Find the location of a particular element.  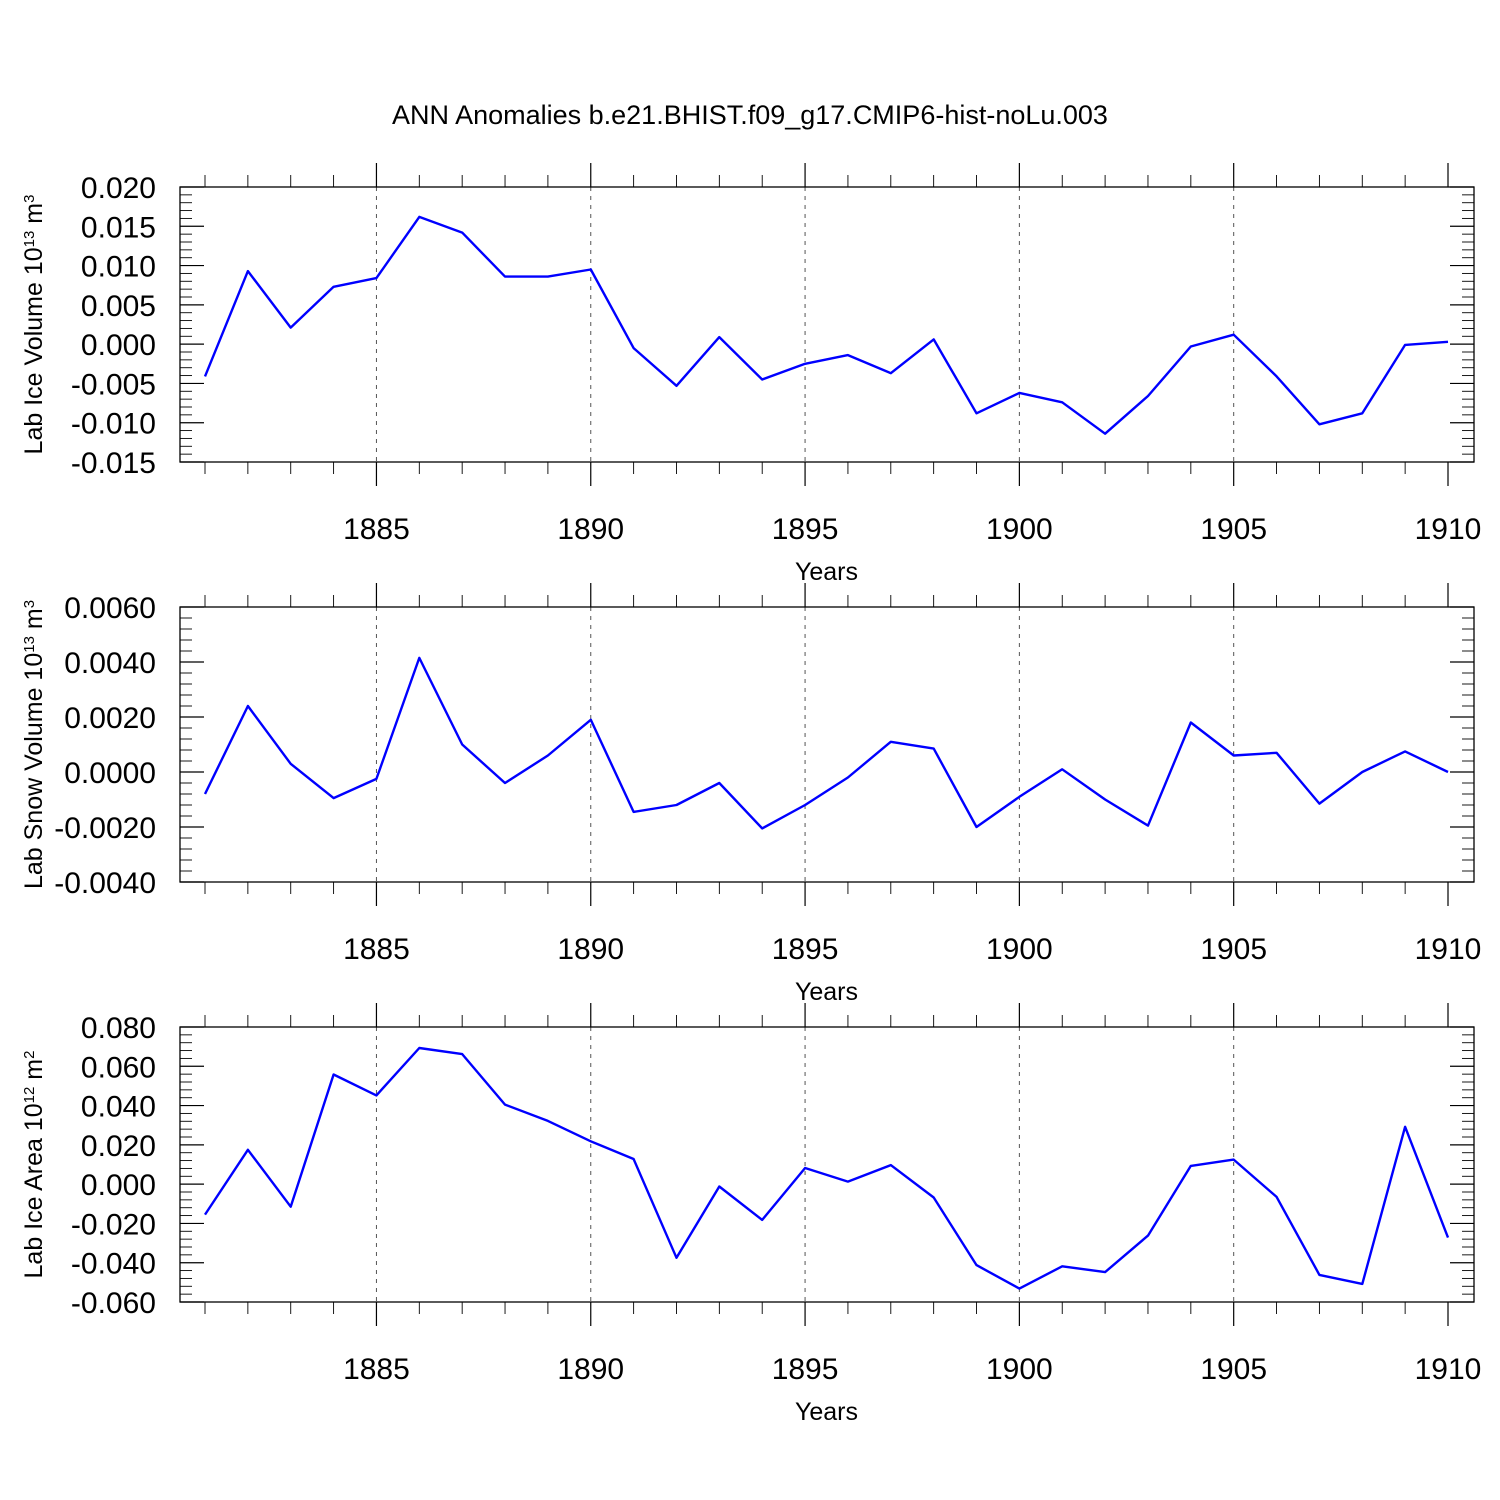

y-tick-label: 0.0060 is located at coordinates (110, 608).